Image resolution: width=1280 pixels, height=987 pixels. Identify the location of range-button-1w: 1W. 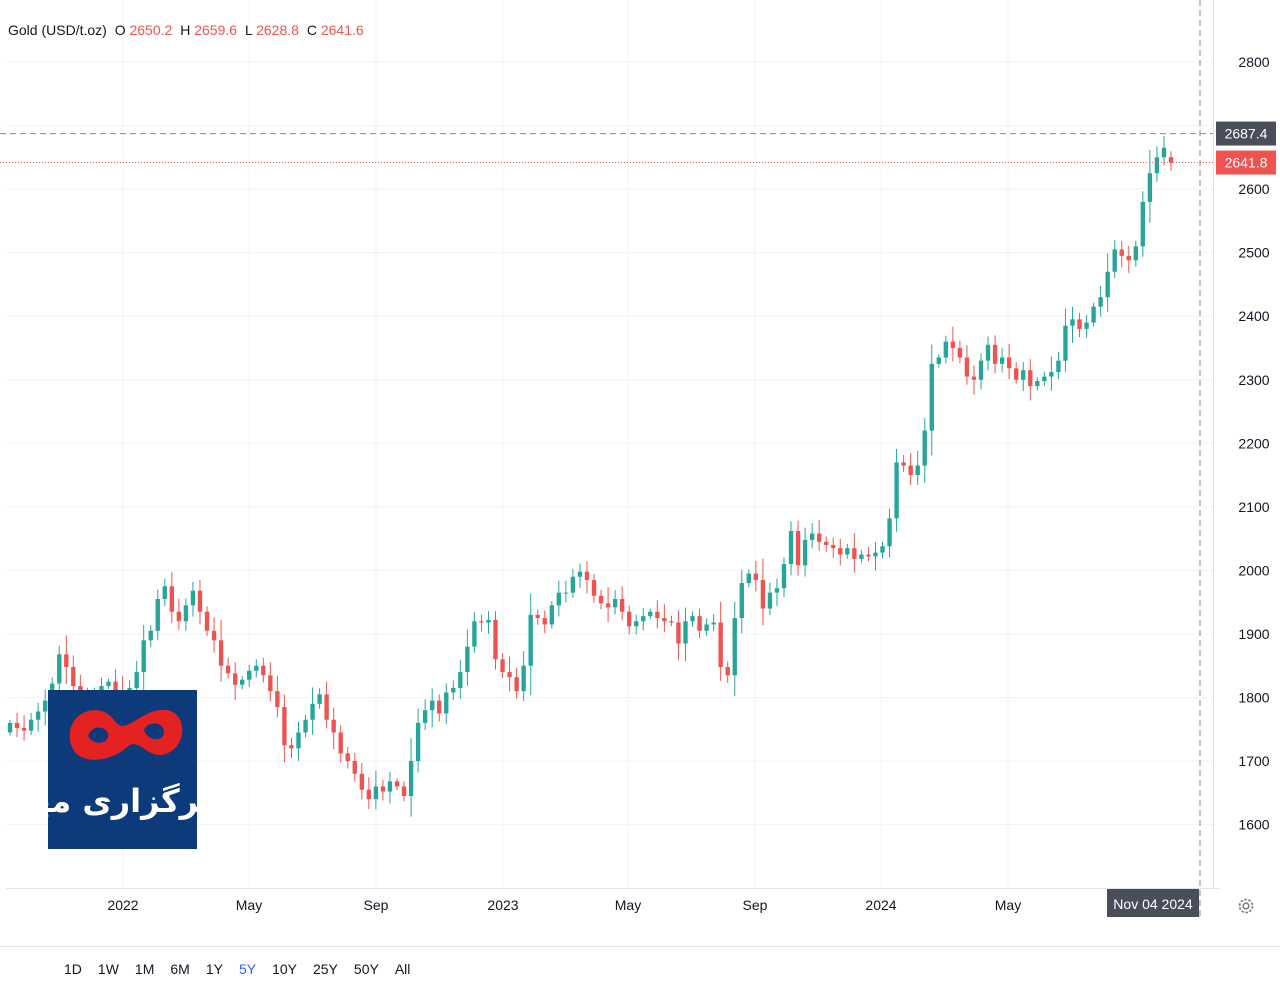
(108, 969).